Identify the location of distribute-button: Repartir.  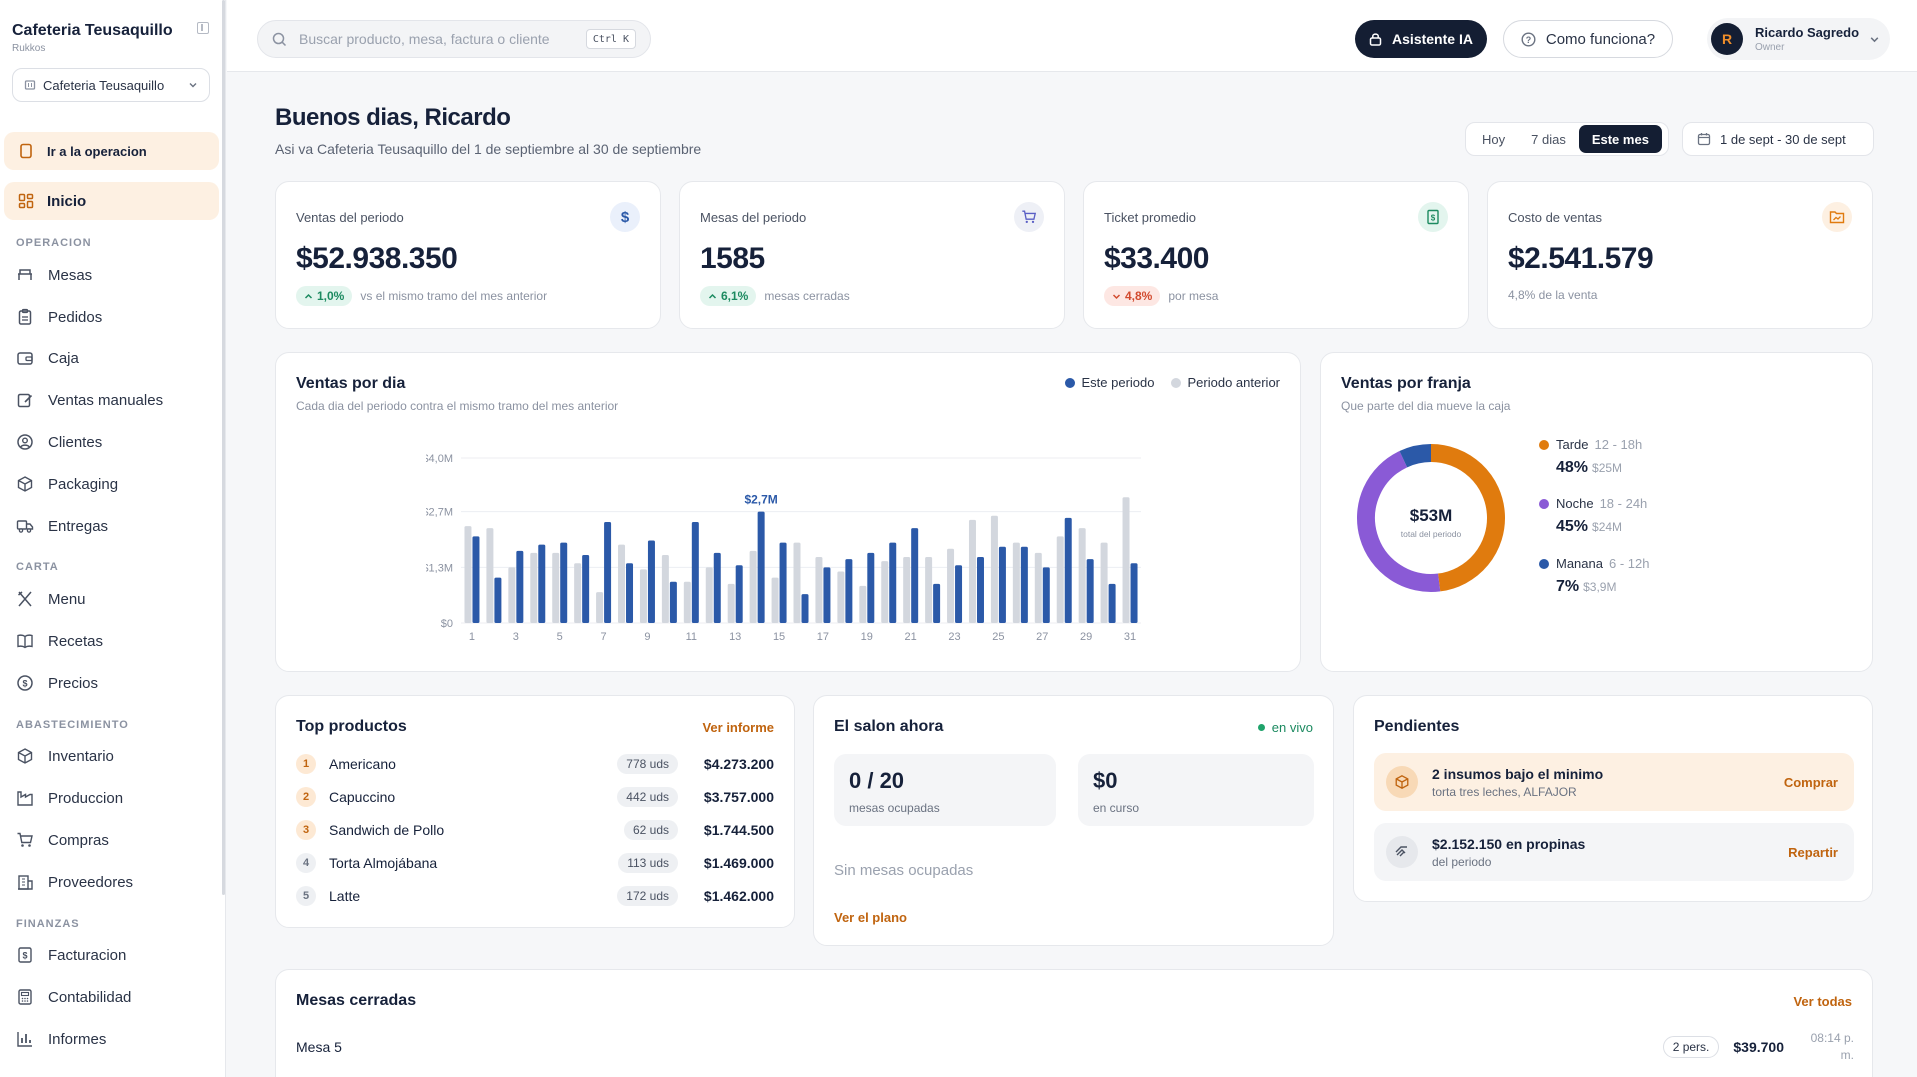
(1813, 852).